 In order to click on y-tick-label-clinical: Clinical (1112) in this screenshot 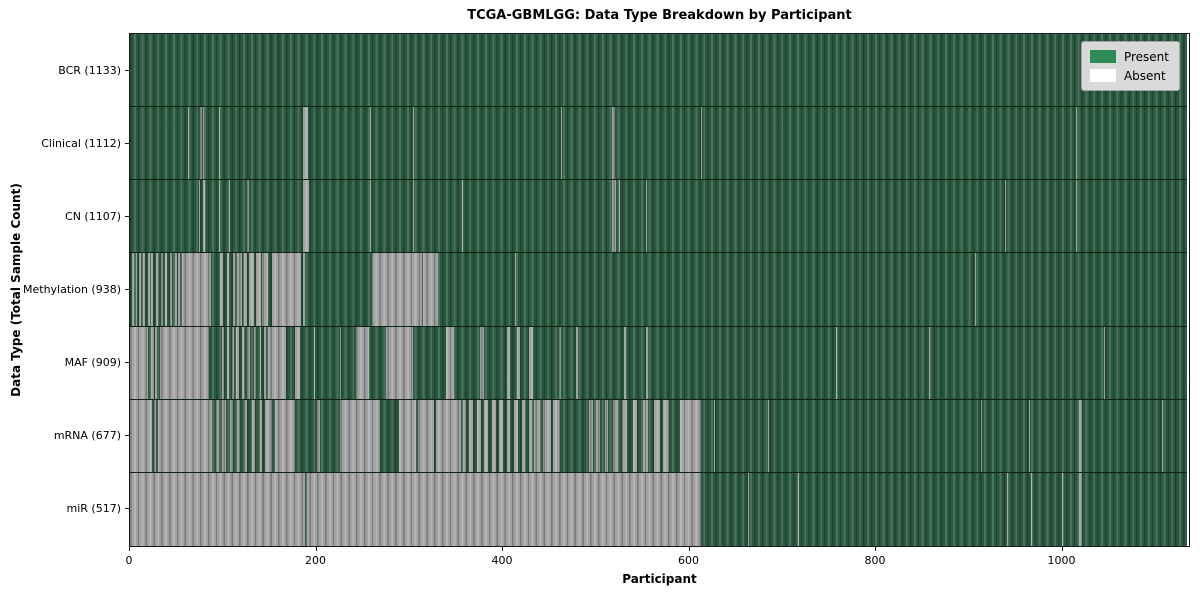, I will do `click(81, 143)`.